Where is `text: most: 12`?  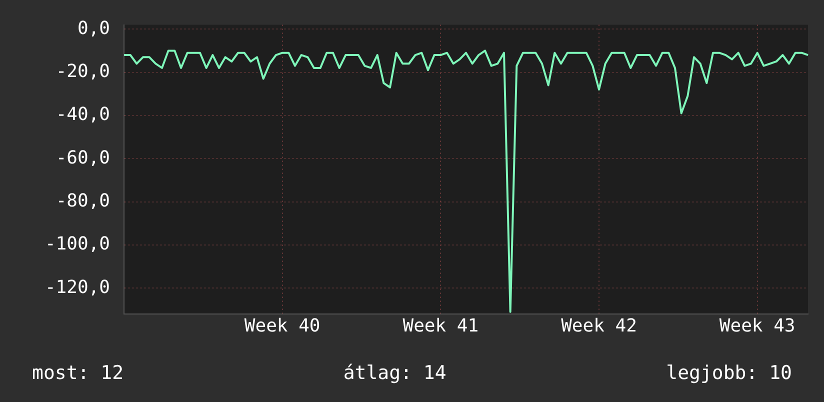
text: most: 12 is located at coordinates (78, 373).